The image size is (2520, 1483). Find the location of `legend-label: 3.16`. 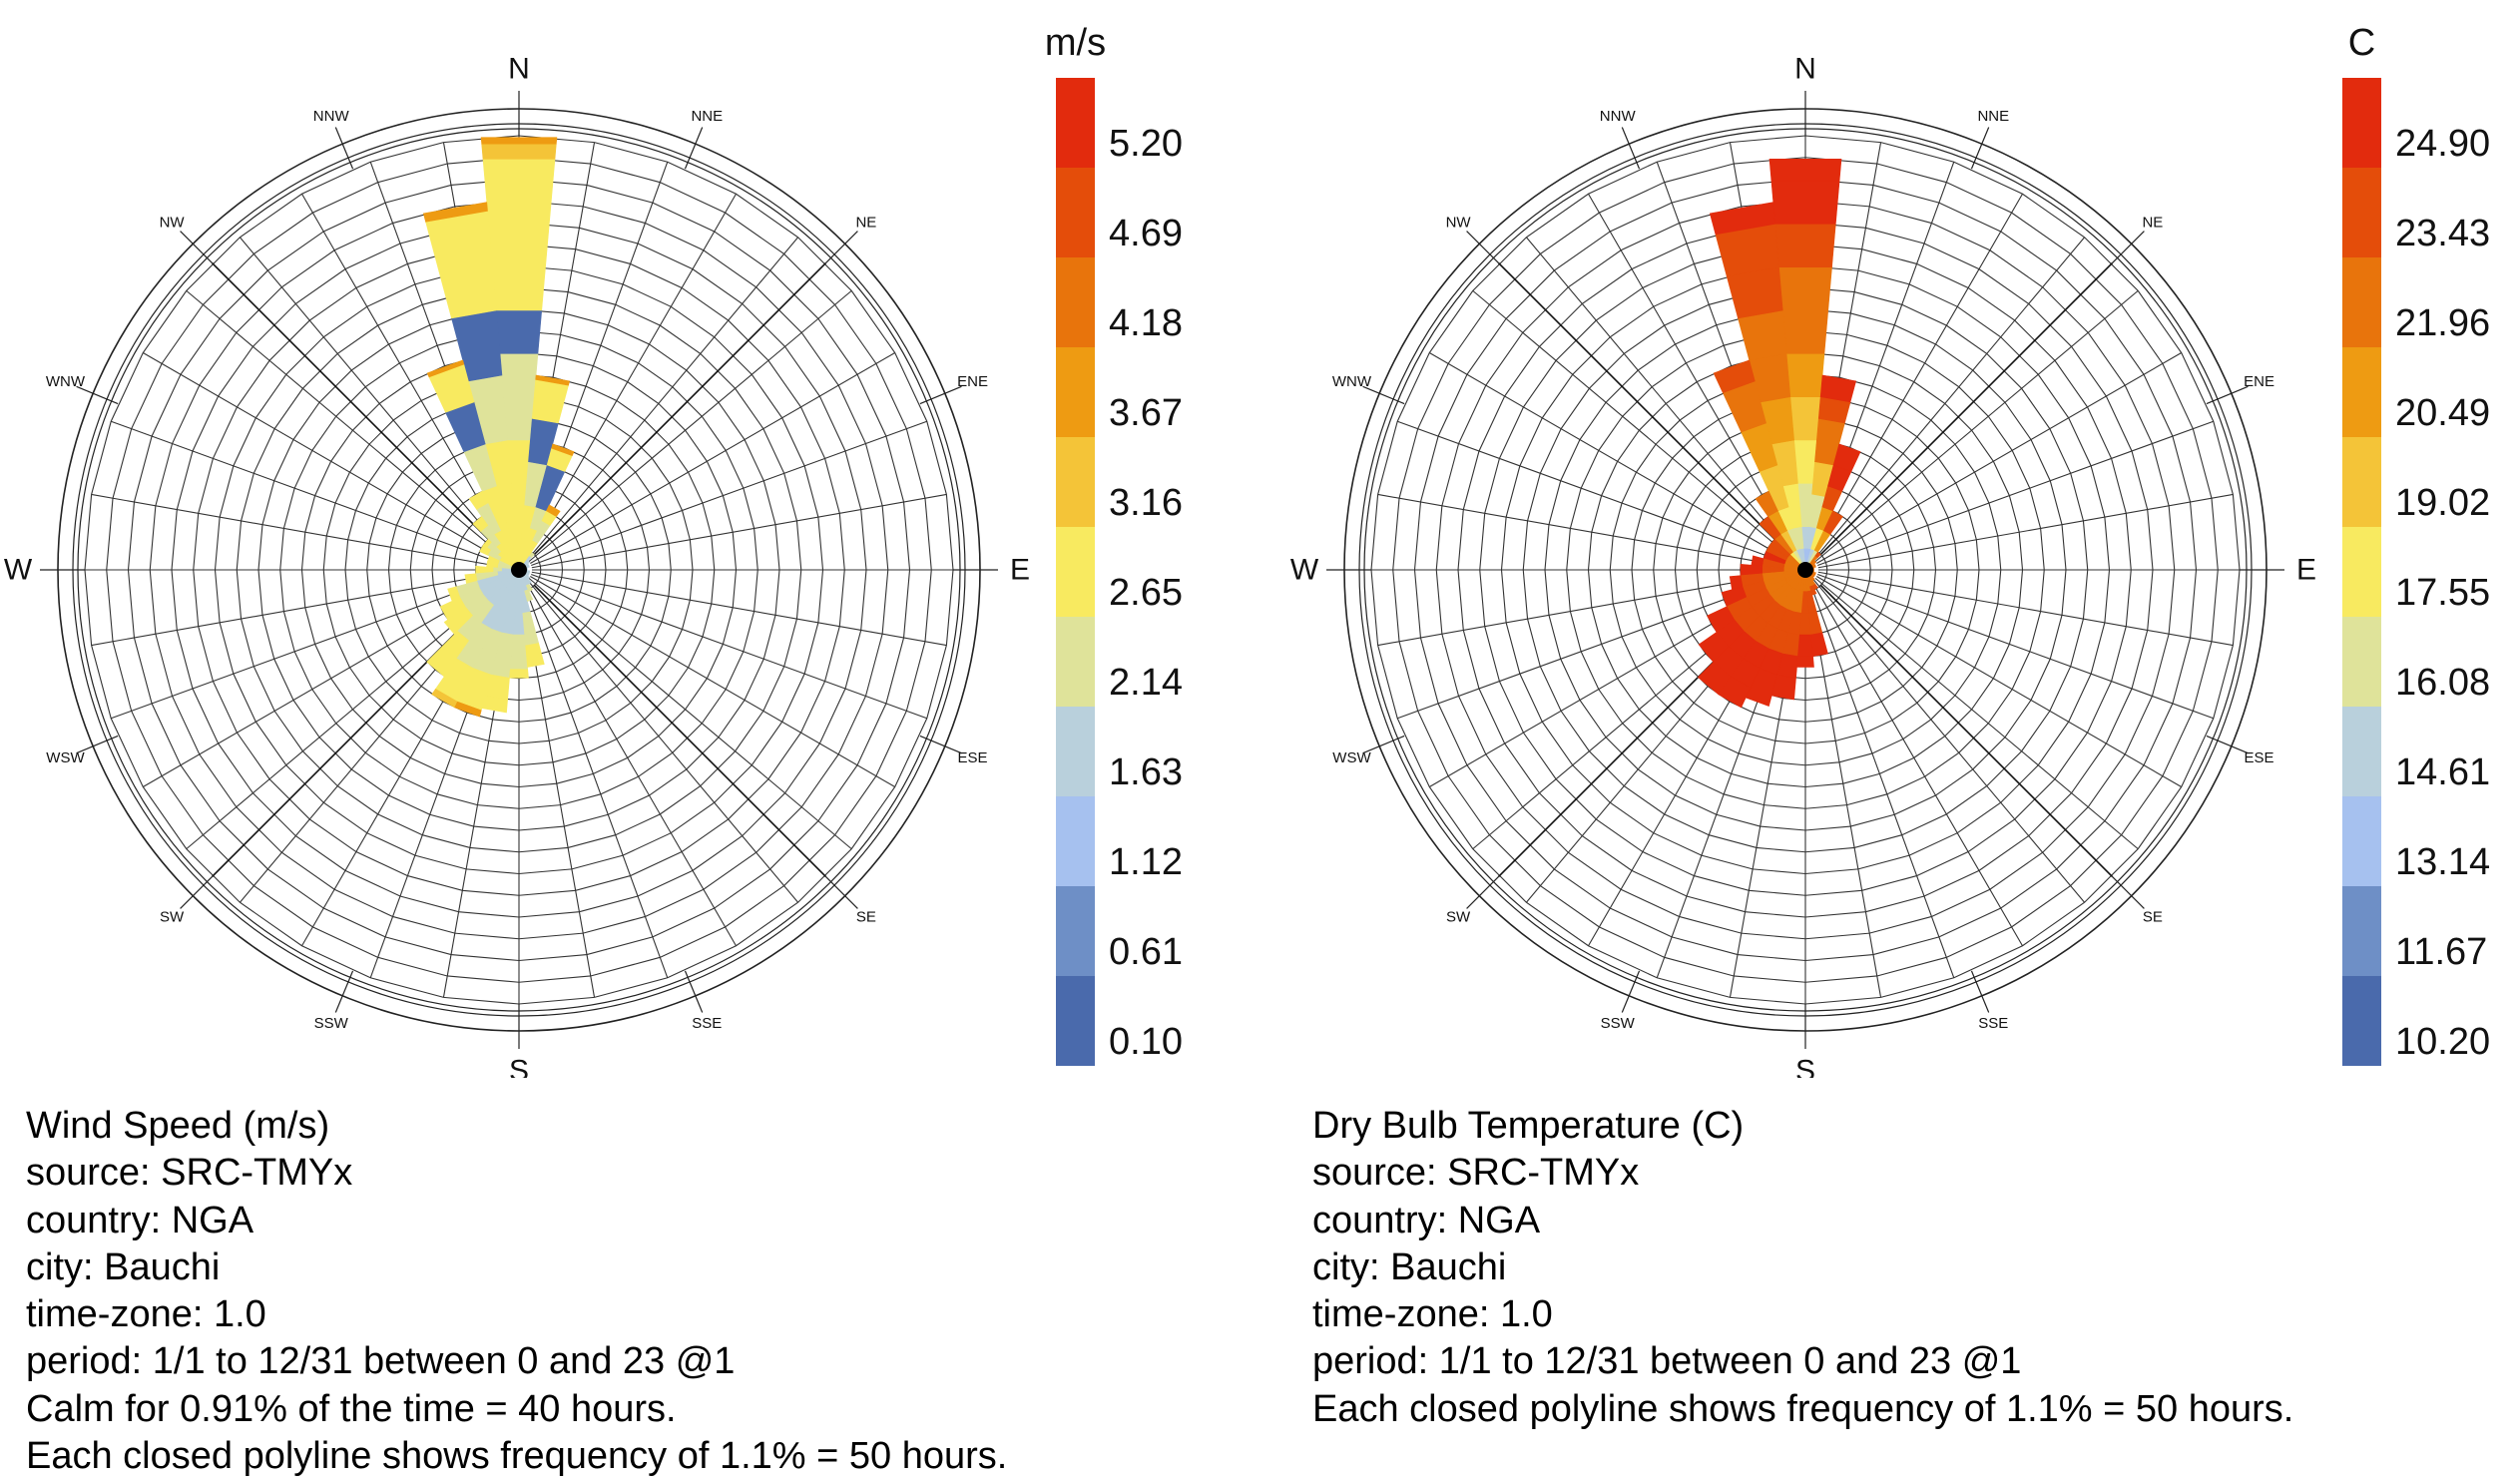

legend-label: 3.16 is located at coordinates (1146, 503).